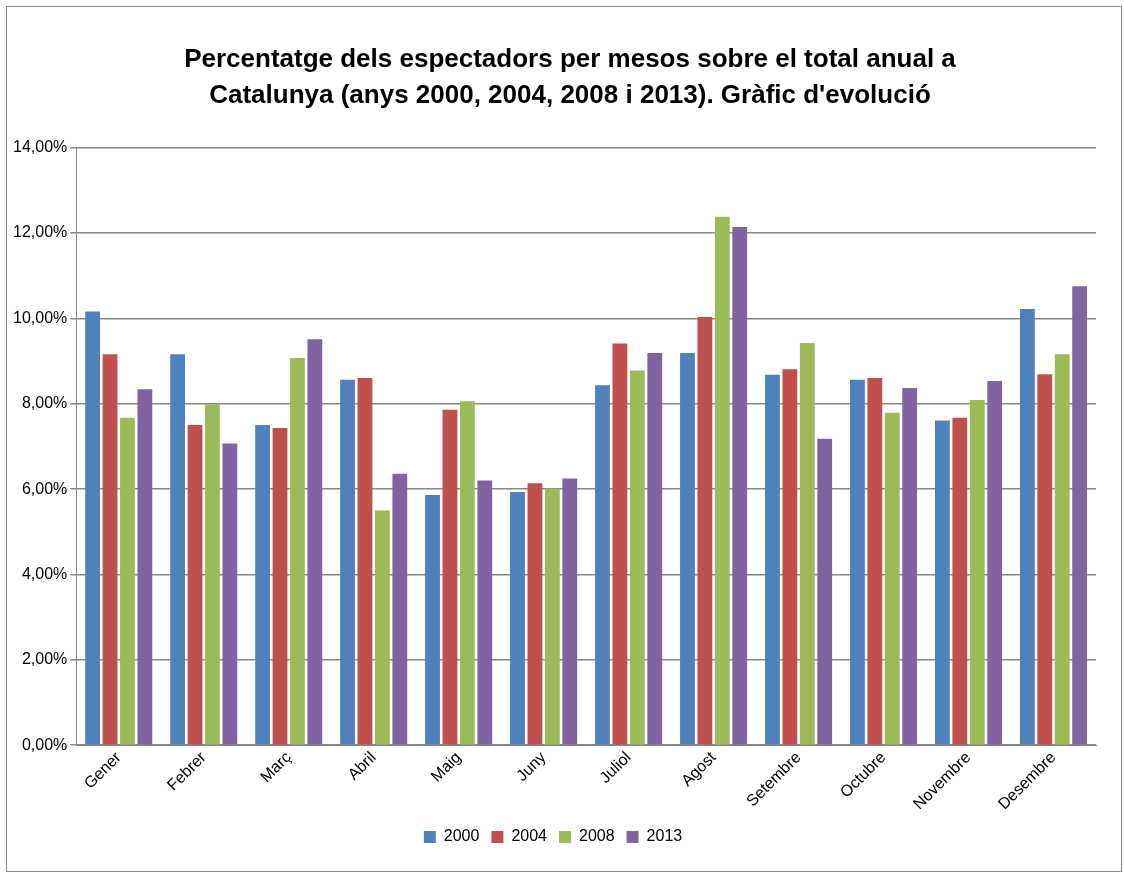 The width and height of the screenshot is (1124, 874). I want to click on legend-label: 2004, so click(529, 836).